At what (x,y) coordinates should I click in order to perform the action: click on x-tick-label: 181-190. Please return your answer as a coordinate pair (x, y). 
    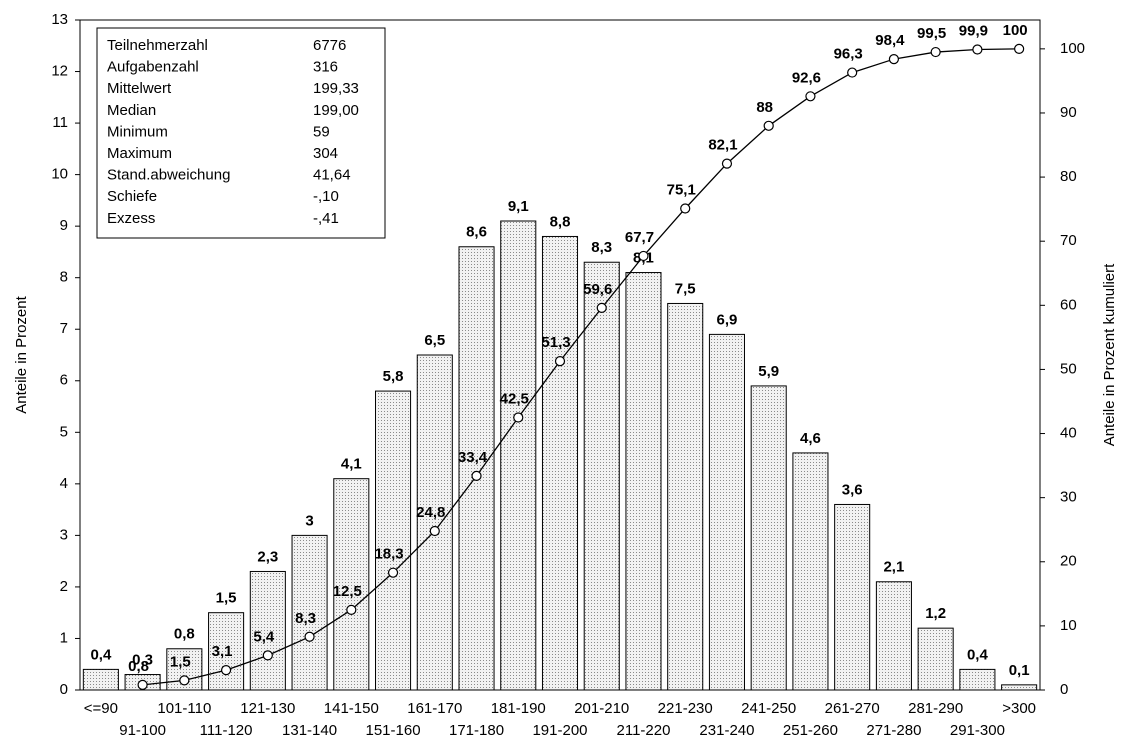
    Looking at the image, I should click on (518, 708).